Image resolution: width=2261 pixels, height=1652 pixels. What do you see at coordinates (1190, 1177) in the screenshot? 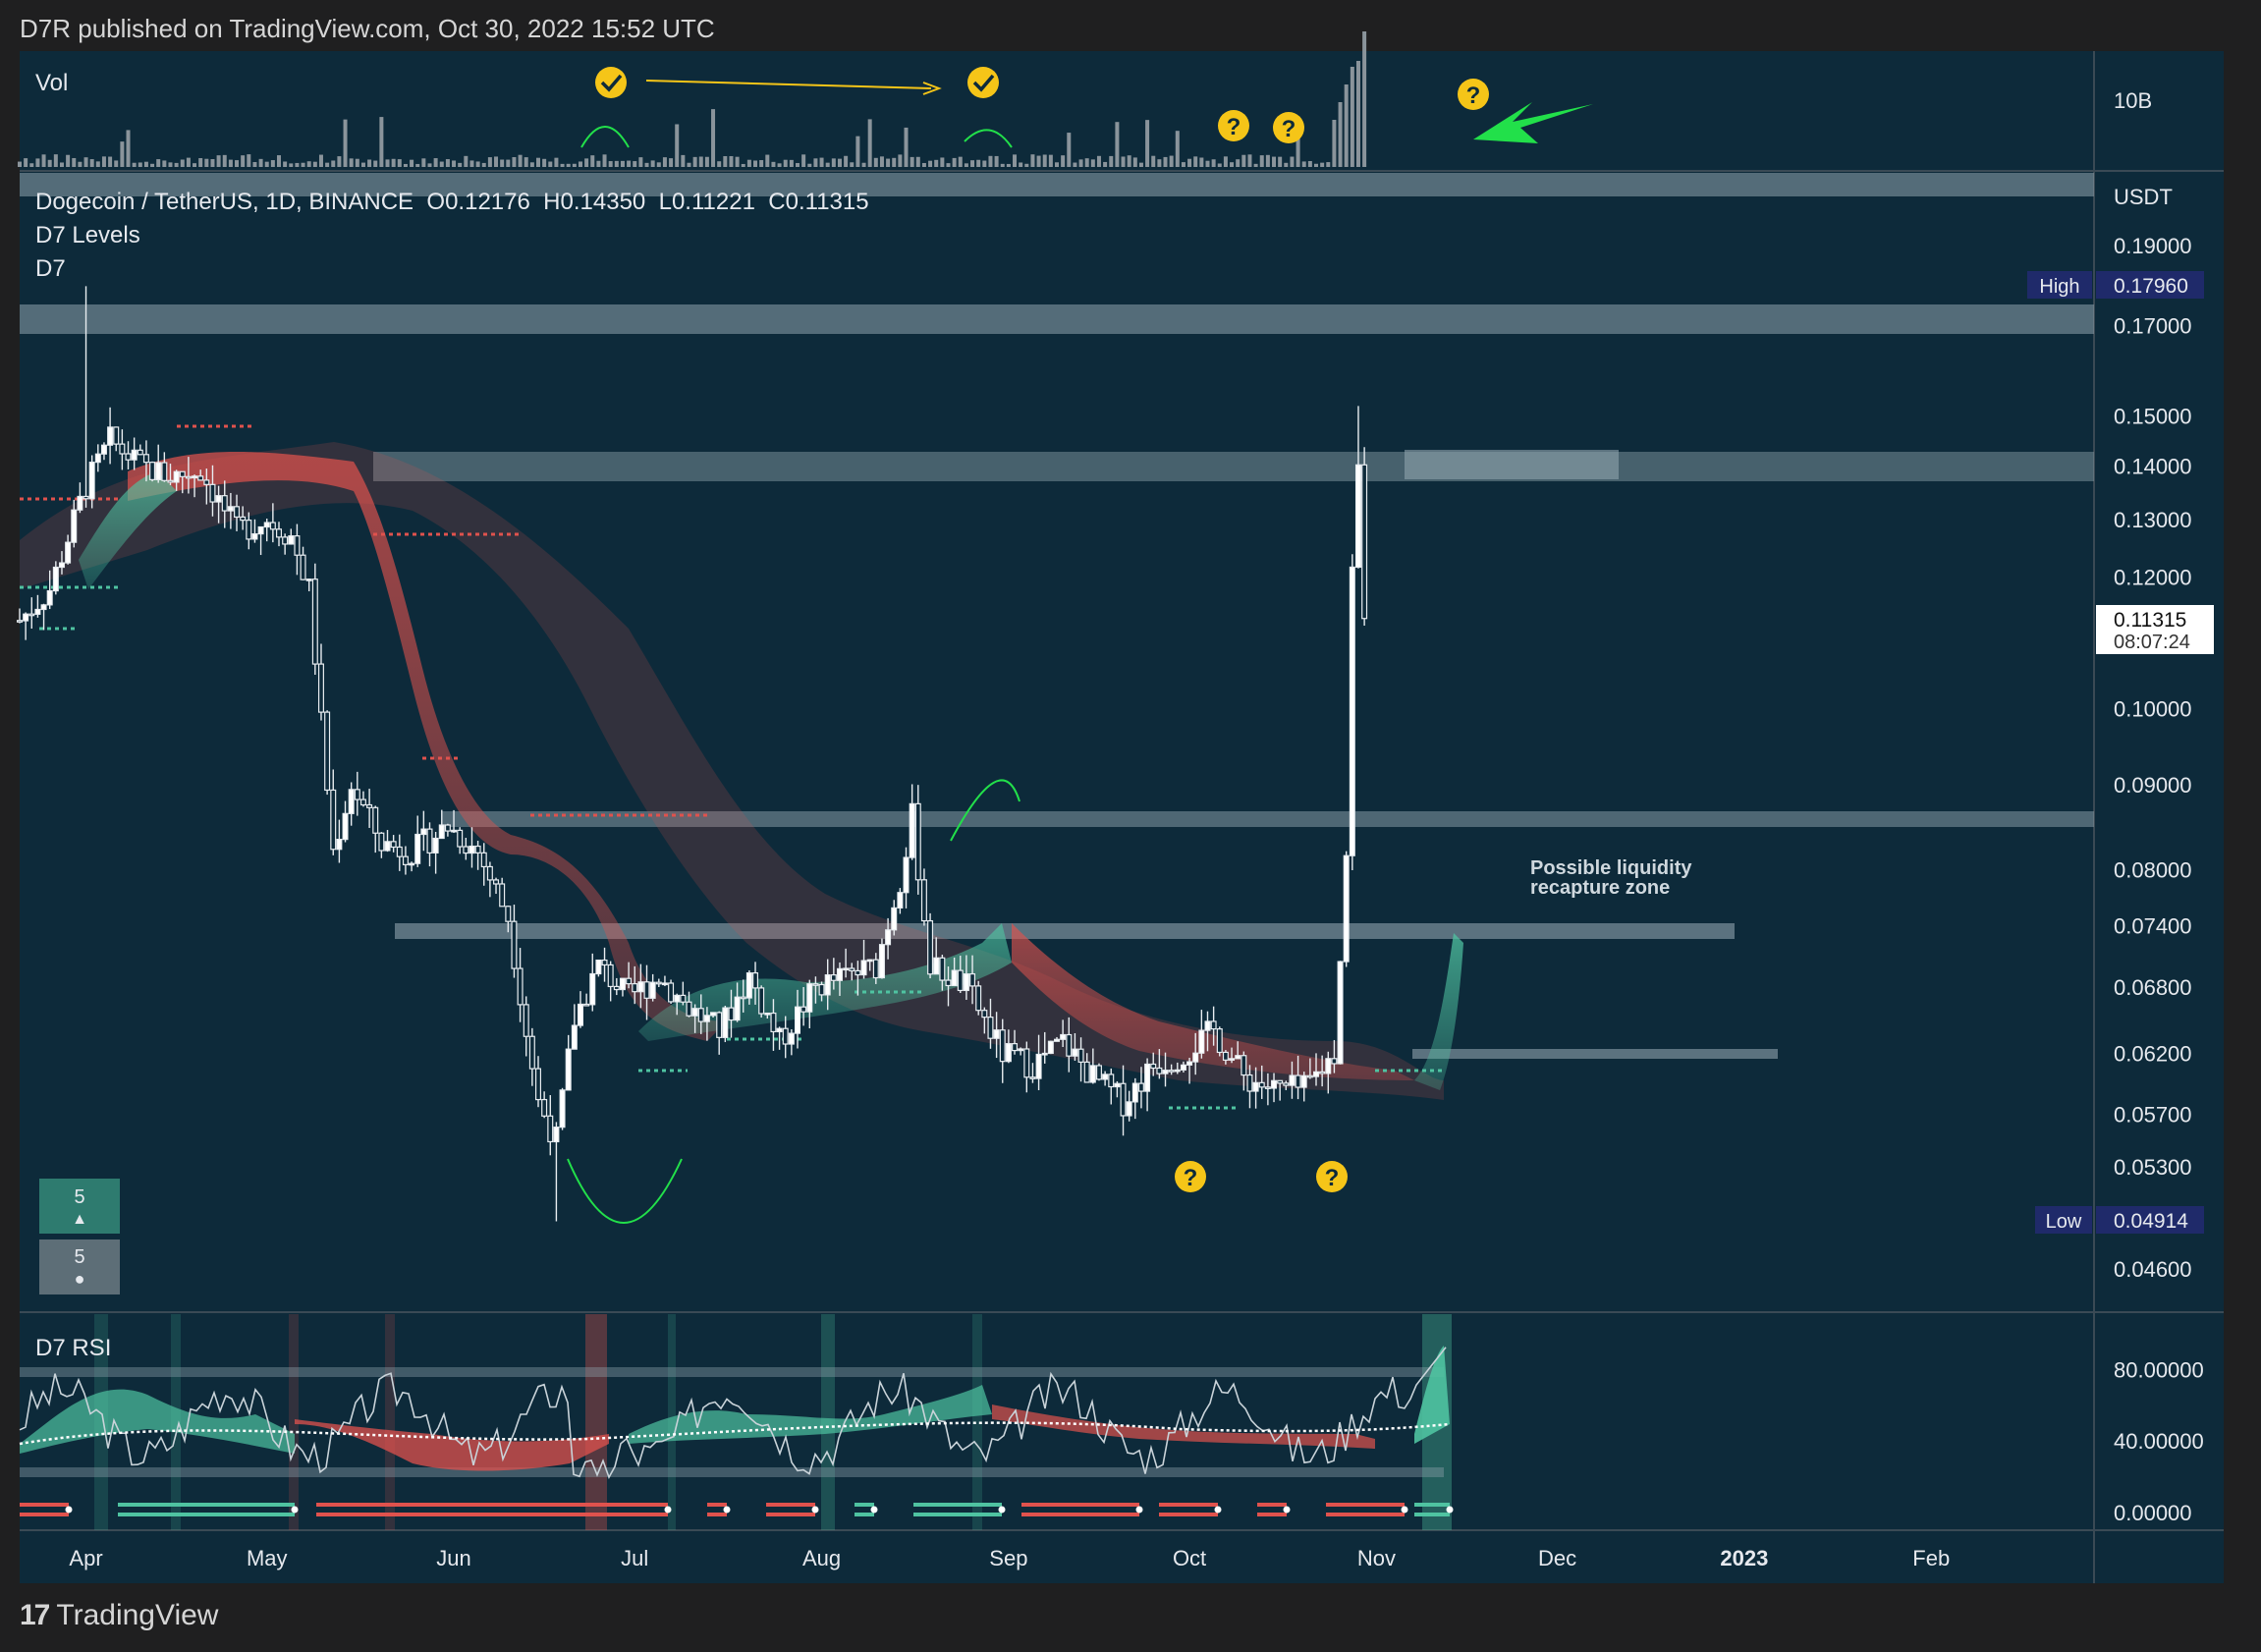
I see `question-marker-price-1: ?` at bounding box center [1190, 1177].